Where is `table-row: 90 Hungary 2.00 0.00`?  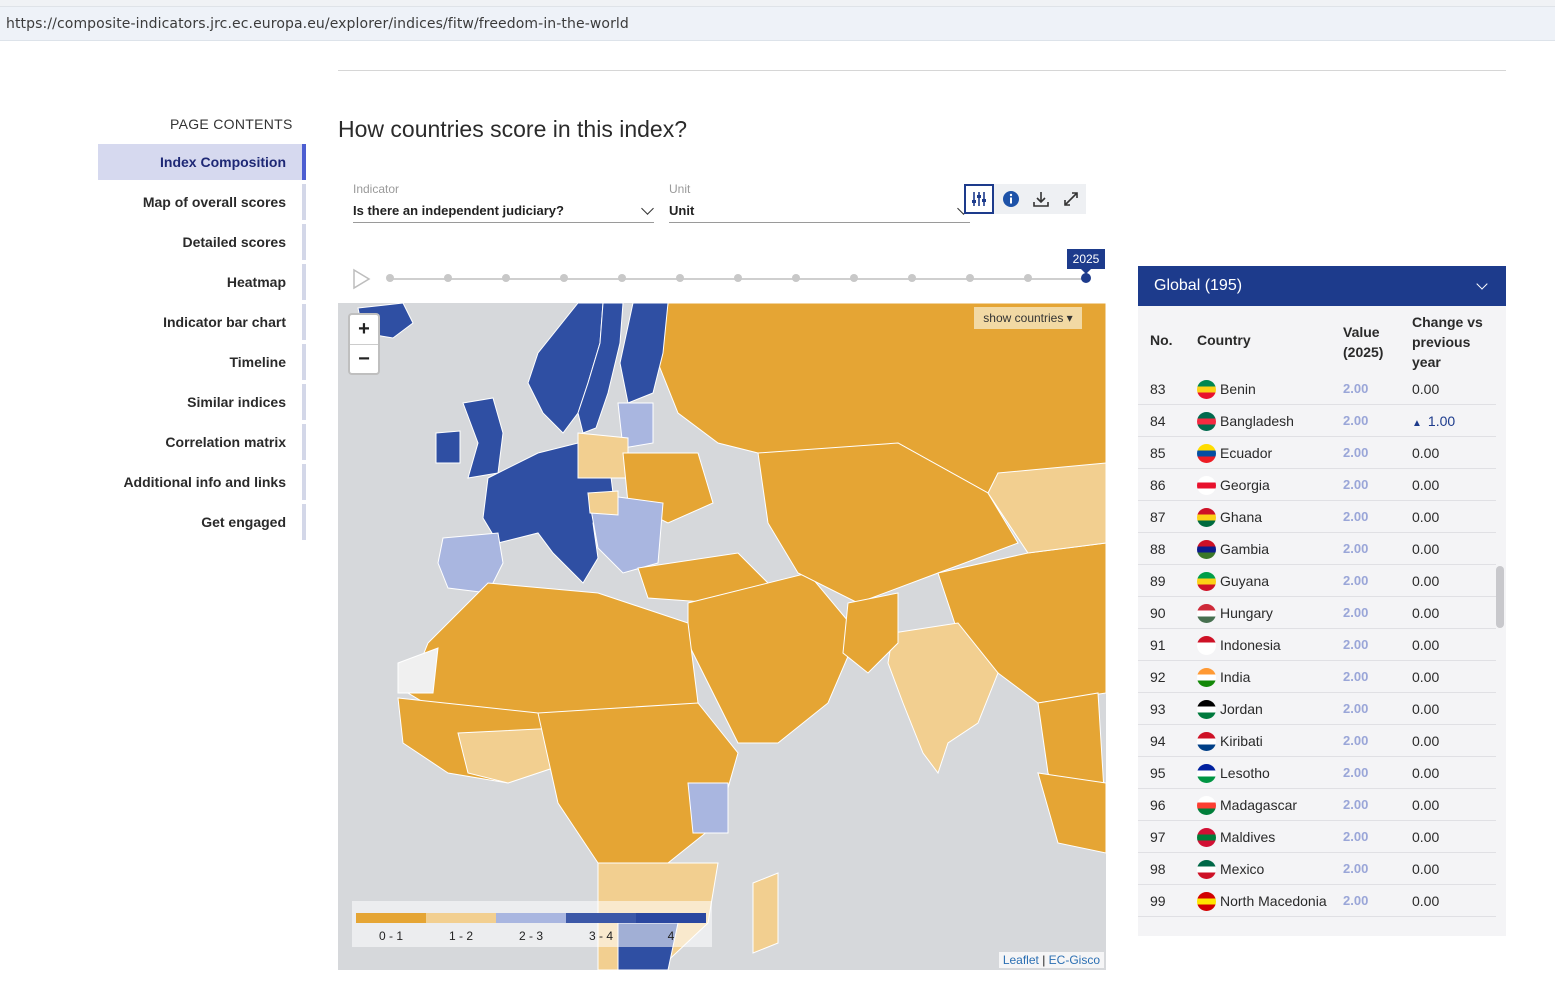
table-row: 90 Hungary 2.00 0.00 is located at coordinates (1317, 613).